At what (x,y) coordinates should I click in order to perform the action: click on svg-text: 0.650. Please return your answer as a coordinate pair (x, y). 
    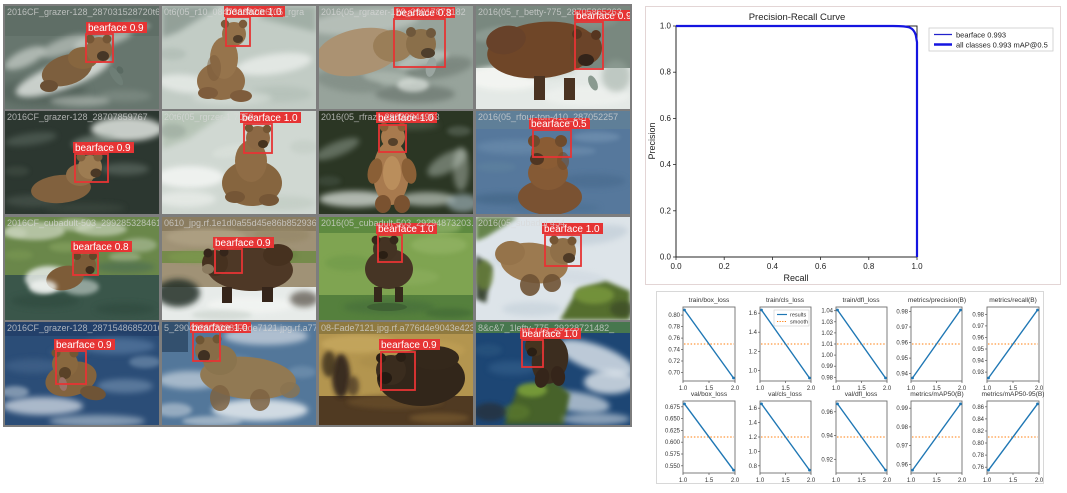
    Looking at the image, I should click on (673, 420).